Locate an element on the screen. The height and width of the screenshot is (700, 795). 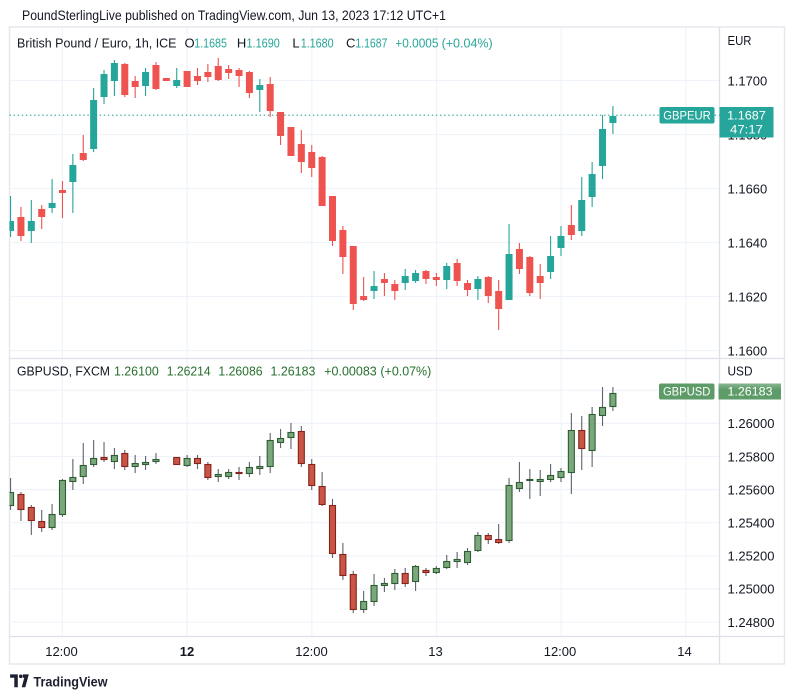
svg-text: GBPEUR is located at coordinates (687, 117).